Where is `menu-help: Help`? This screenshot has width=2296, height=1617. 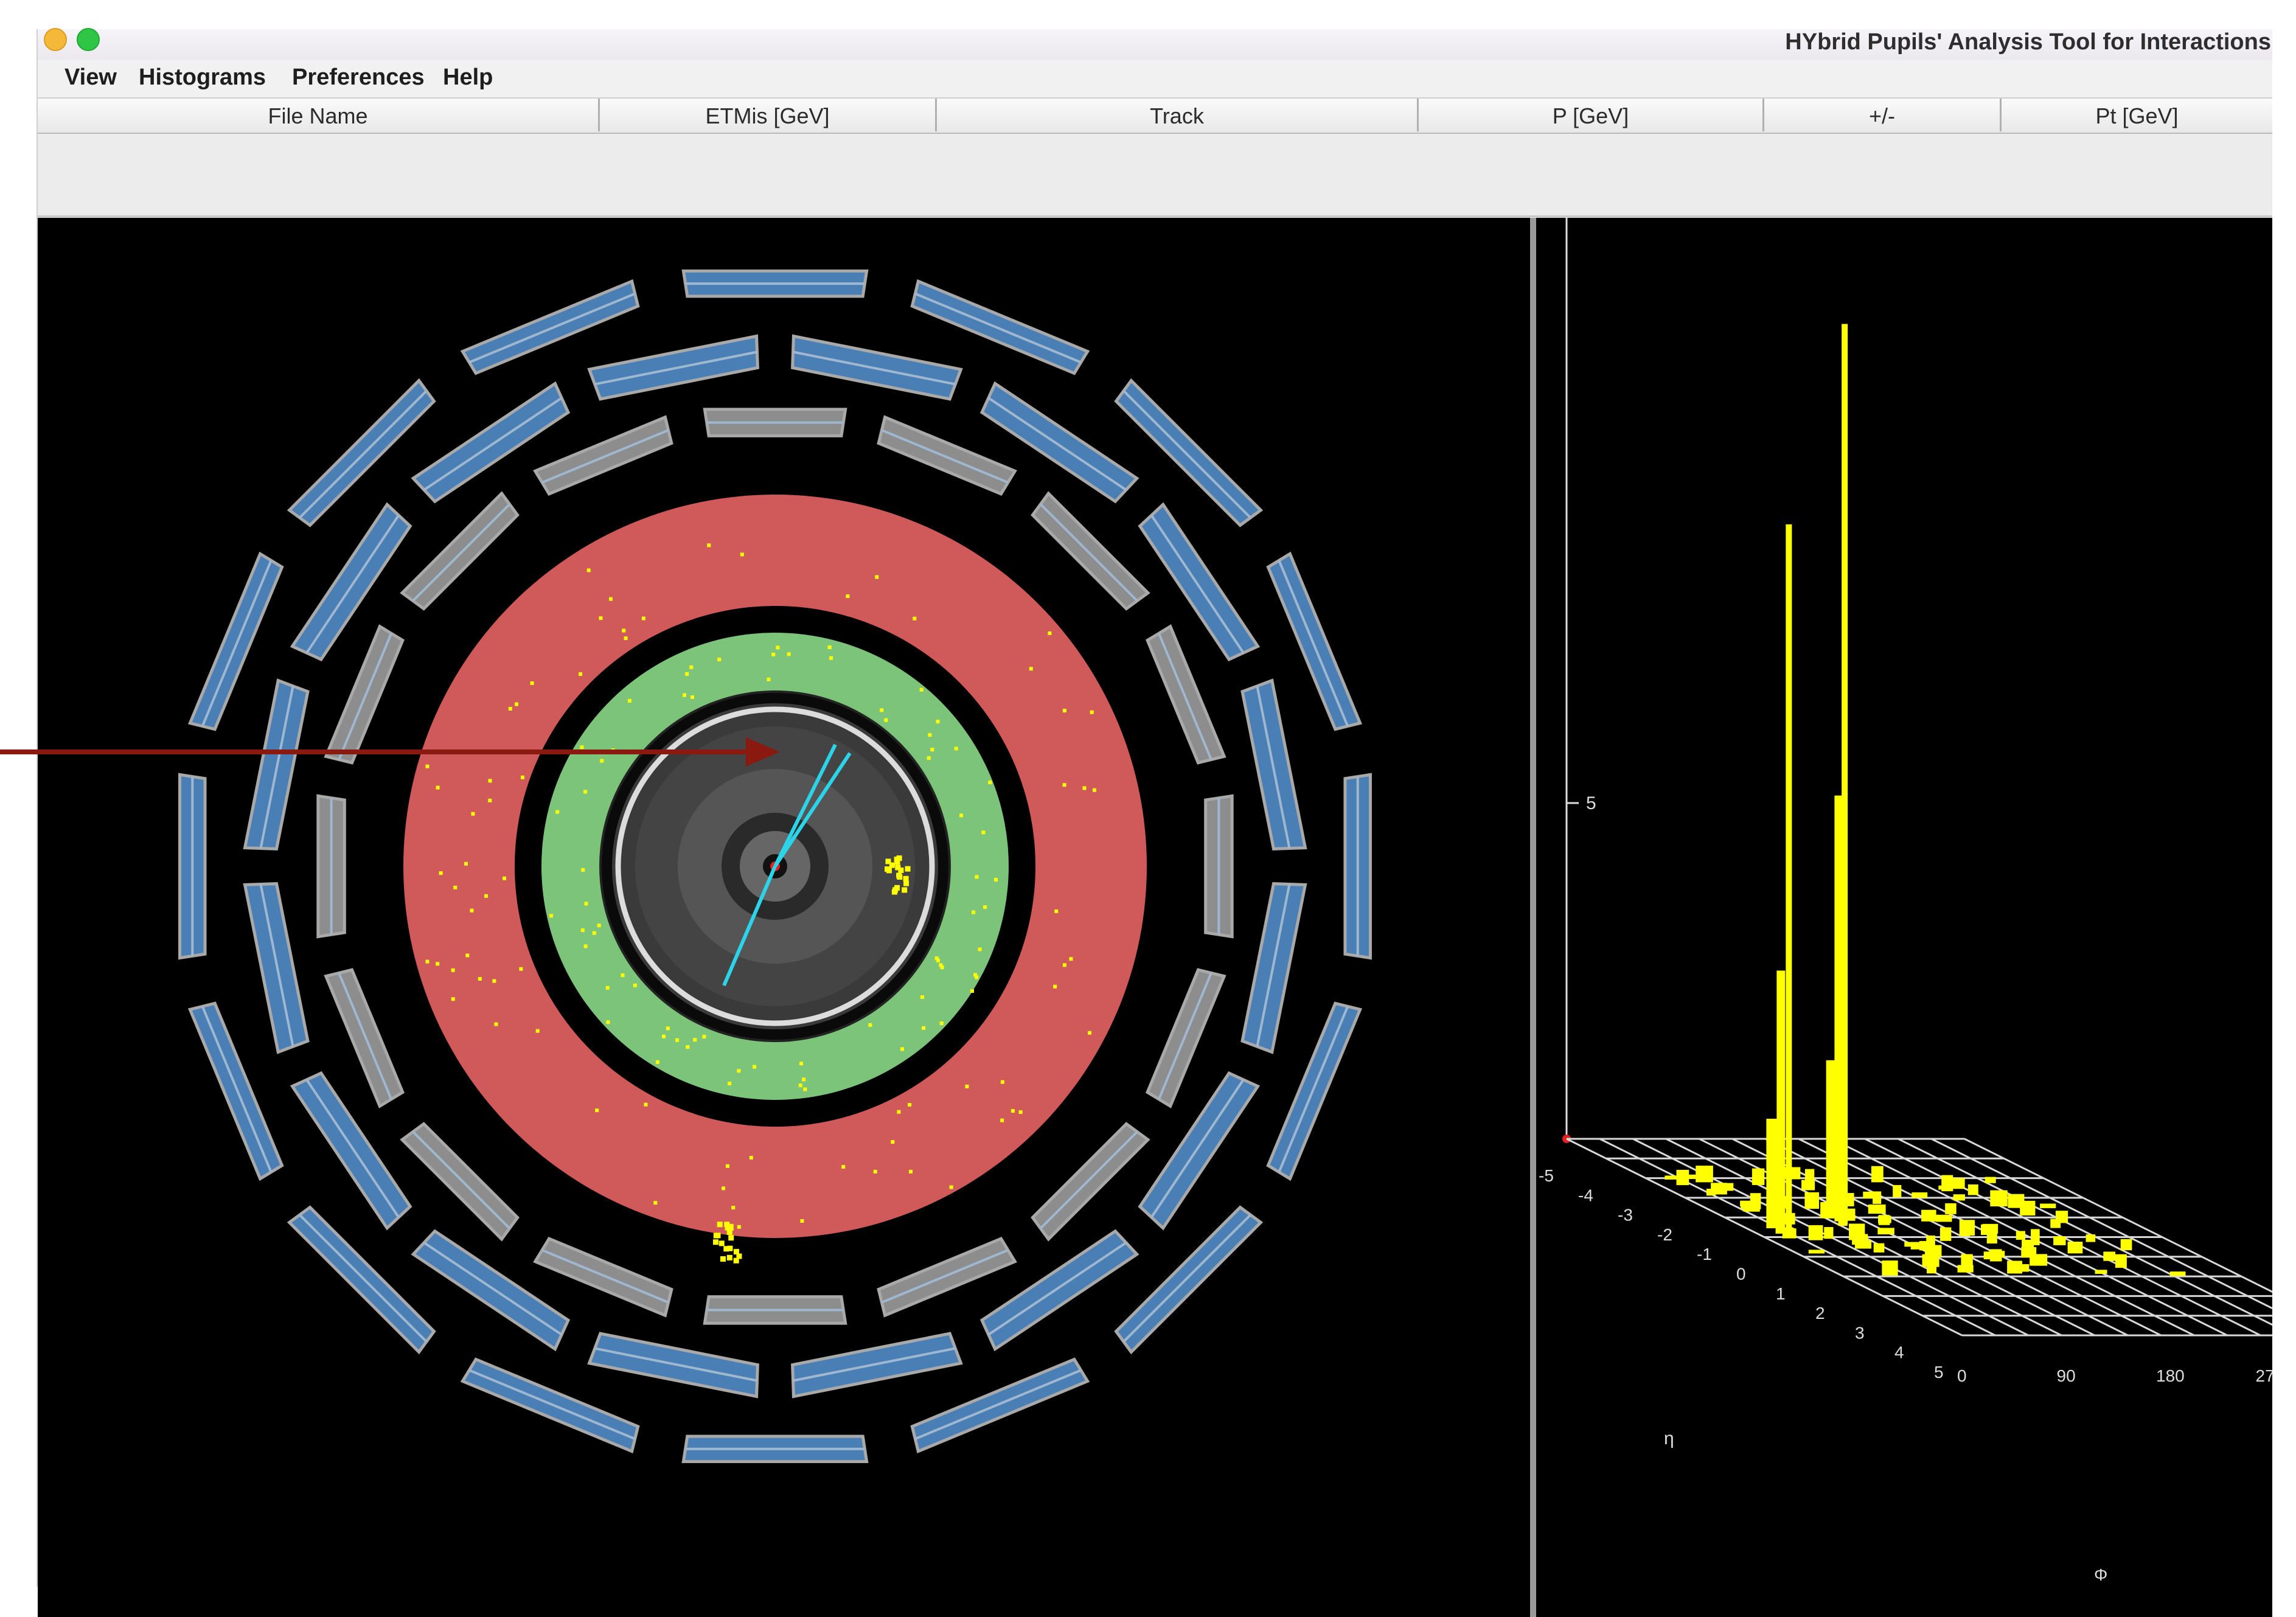 menu-help: Help is located at coordinates (468, 77).